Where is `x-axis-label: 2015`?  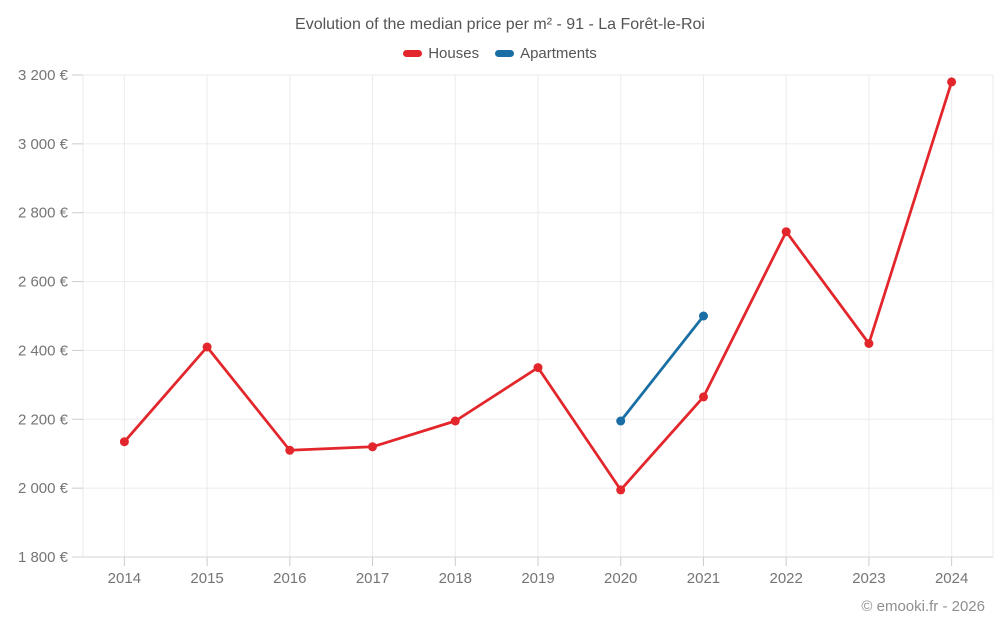
x-axis-label: 2015 is located at coordinates (206, 578).